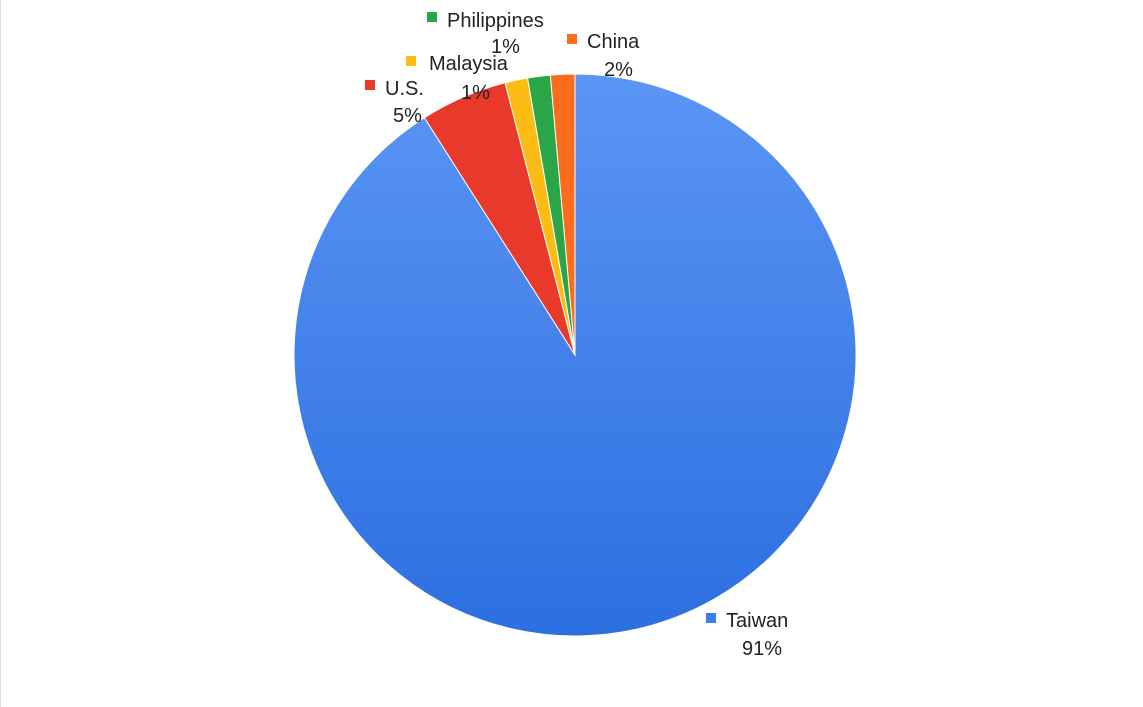 The height and width of the screenshot is (707, 1143). Describe the element at coordinates (757, 621) in the screenshot. I see `slice-label-taiwan: Taiwan` at that location.